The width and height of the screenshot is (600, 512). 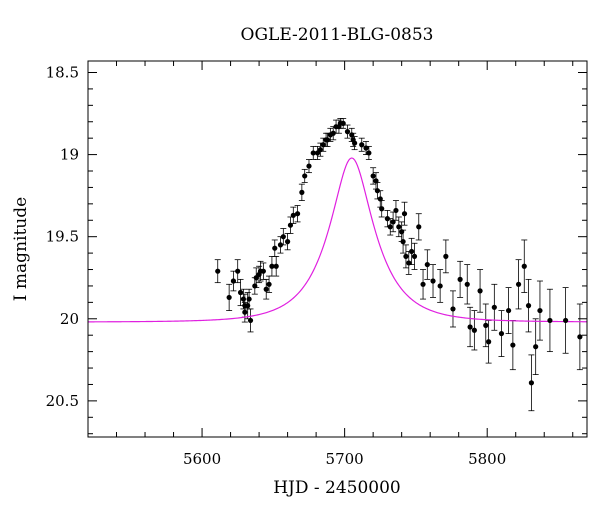 What do you see at coordinates (21, 249) in the screenshot?
I see `y-axis-label: I magnitude` at bounding box center [21, 249].